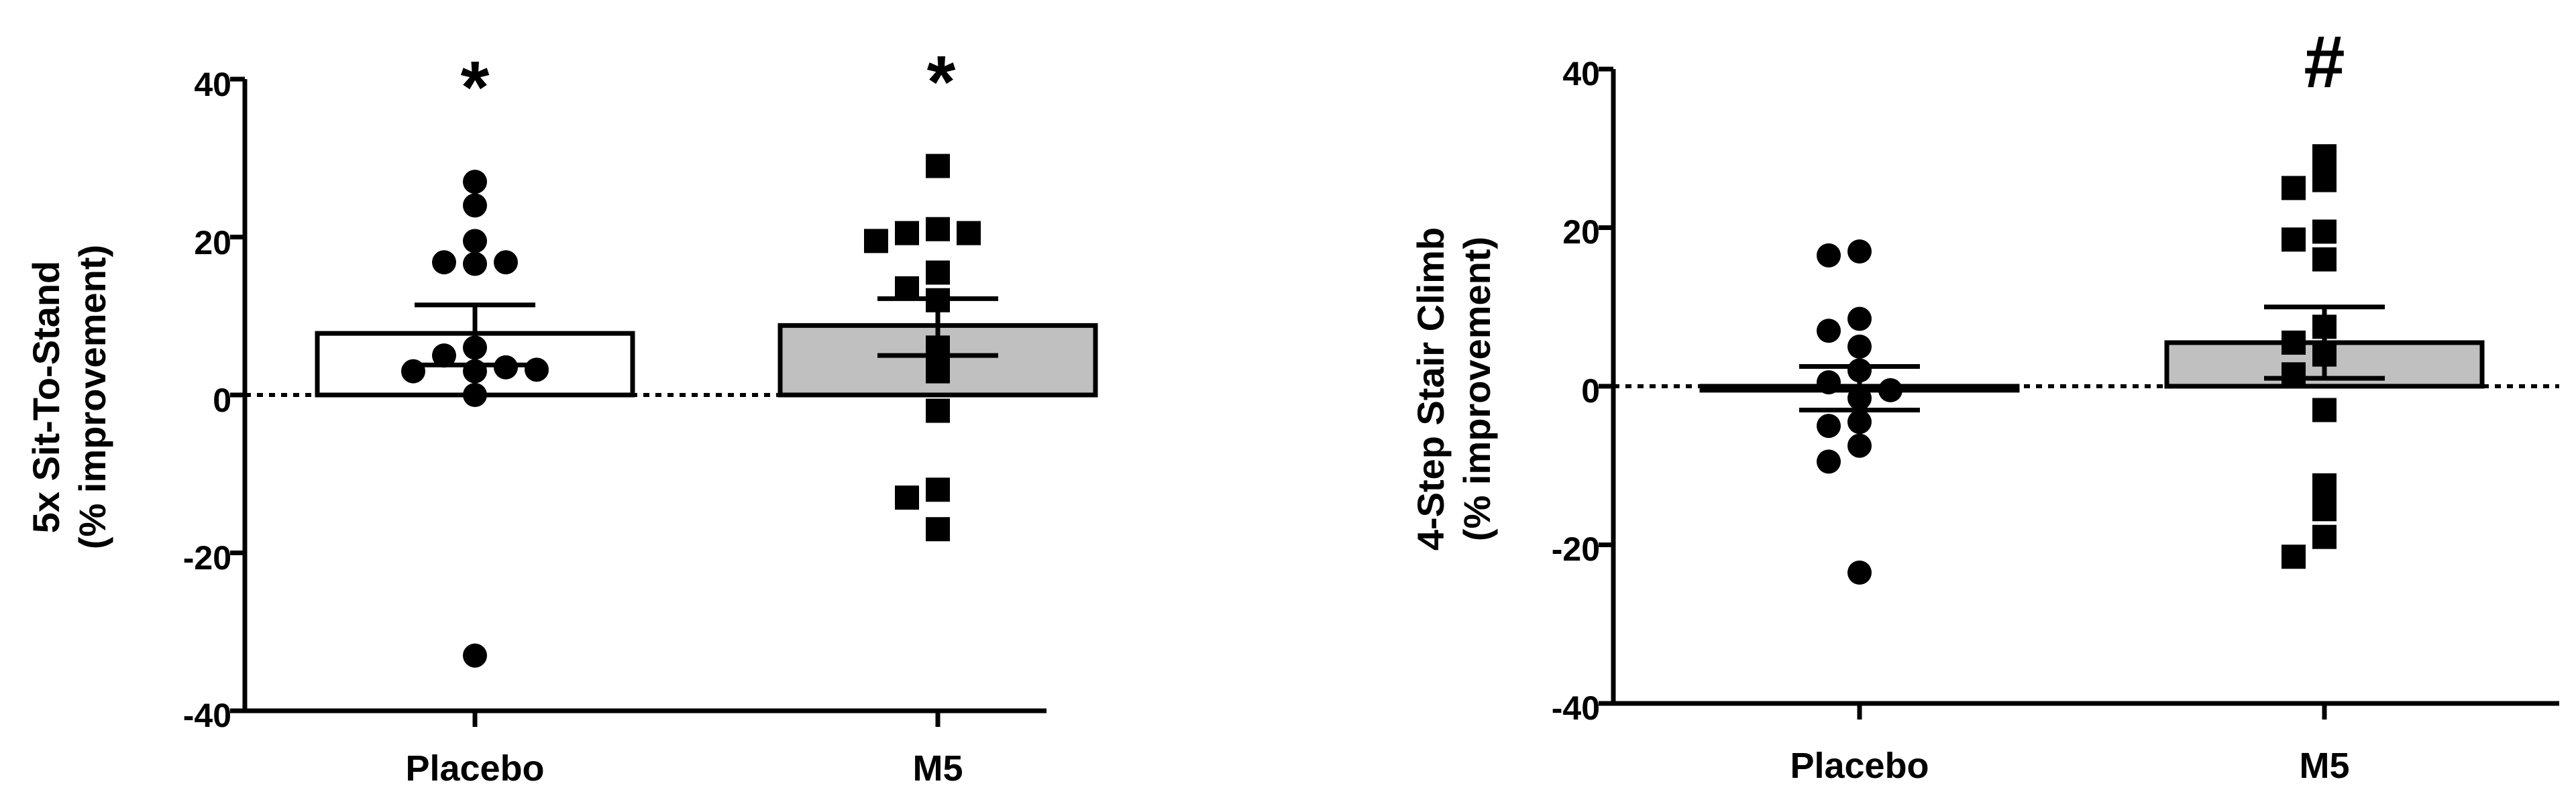  Describe the element at coordinates (475, 87) in the screenshot. I see `significance-marker-placebo: *` at that location.